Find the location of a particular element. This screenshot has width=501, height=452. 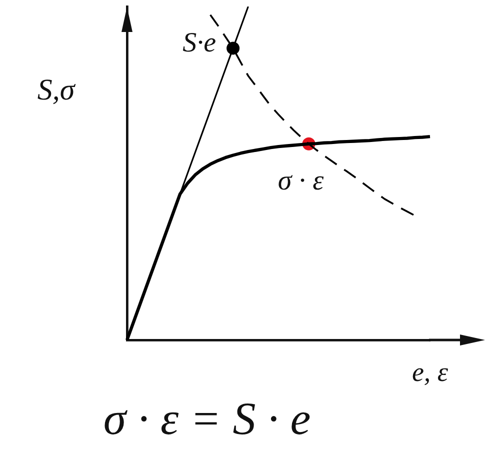

y-axis-title: S,σ is located at coordinates (56, 89).